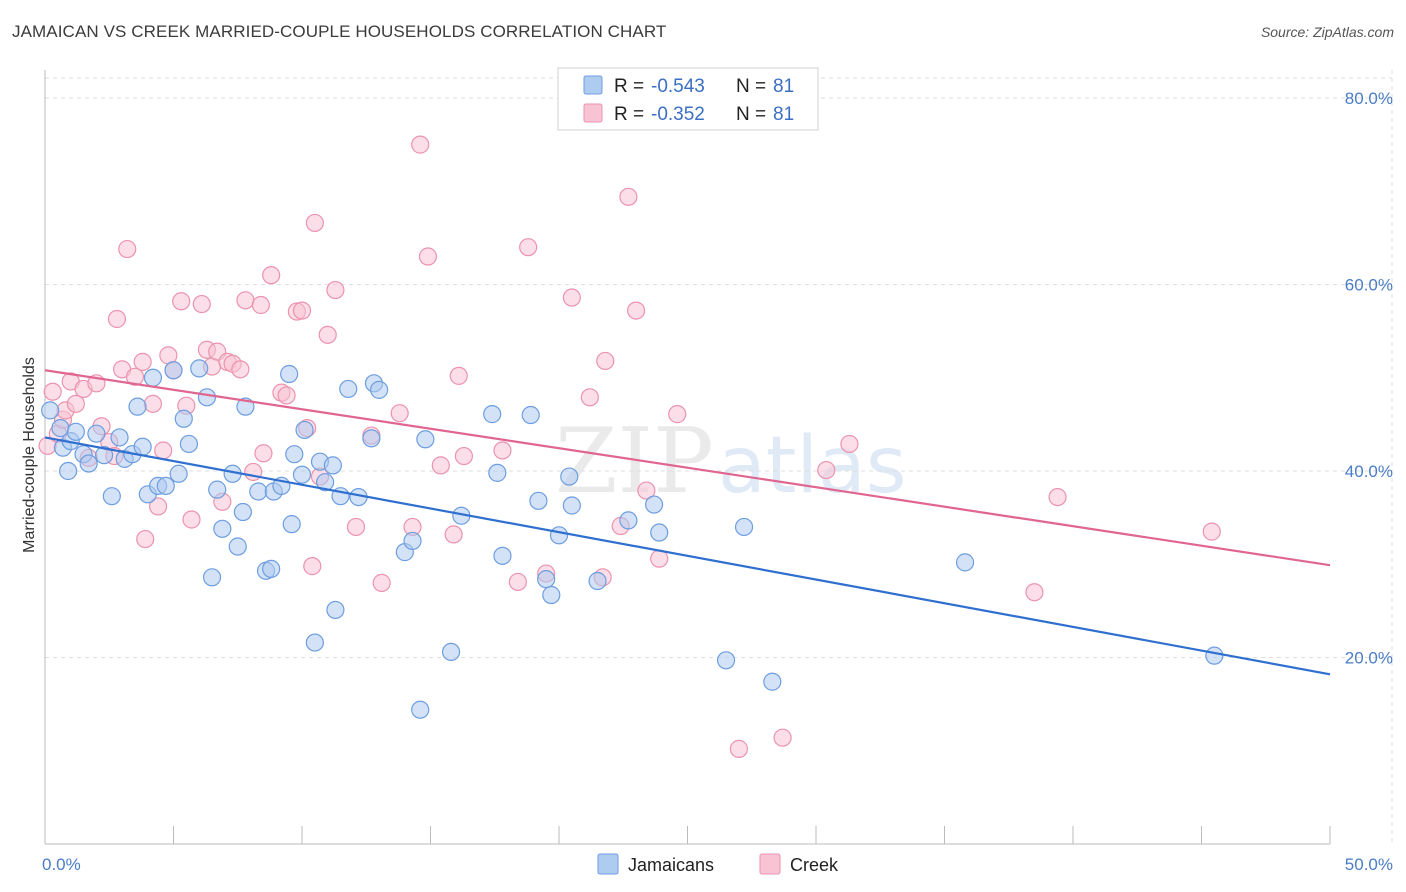 The width and height of the screenshot is (1406, 892). Describe the element at coordinates (688, 99) in the screenshot. I see `stats-legend: R = -0.543 N = 81 R = -0.352 N = 81` at that location.